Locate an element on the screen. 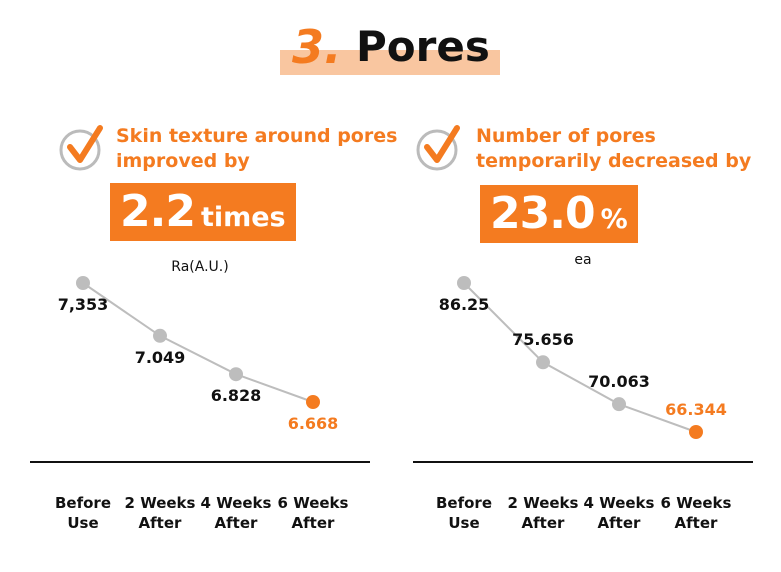 Image resolution: width=781 pixels, height=572 pixels. highlight-unit: times is located at coordinates (243, 217).